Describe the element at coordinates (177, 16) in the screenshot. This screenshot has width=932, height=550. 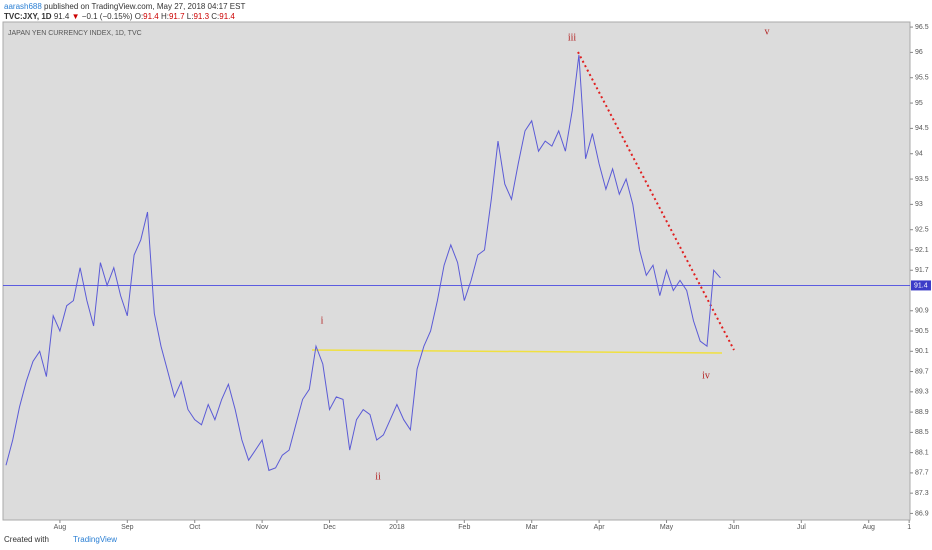
I see `ohlc-val: 91.7` at that location.